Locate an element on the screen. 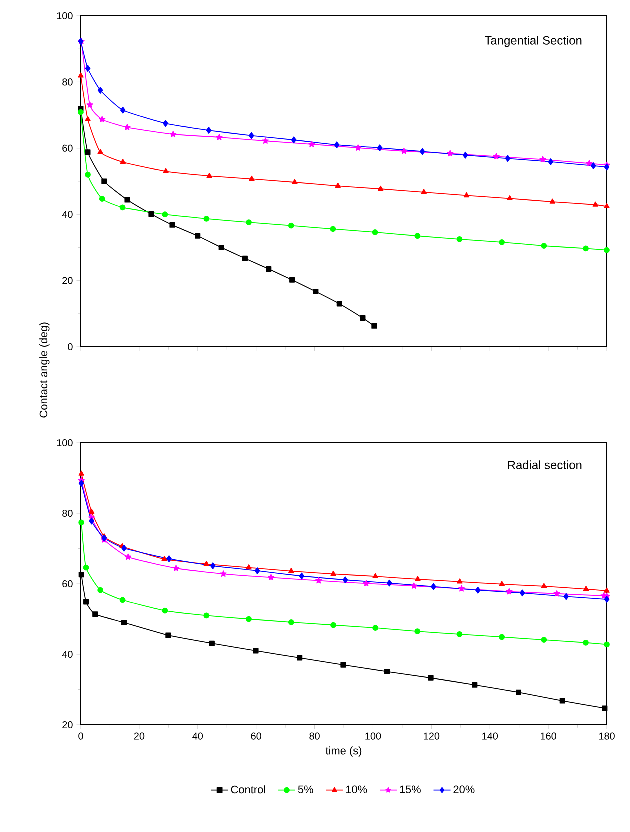  legend-label: 5% is located at coordinates (306, 790).